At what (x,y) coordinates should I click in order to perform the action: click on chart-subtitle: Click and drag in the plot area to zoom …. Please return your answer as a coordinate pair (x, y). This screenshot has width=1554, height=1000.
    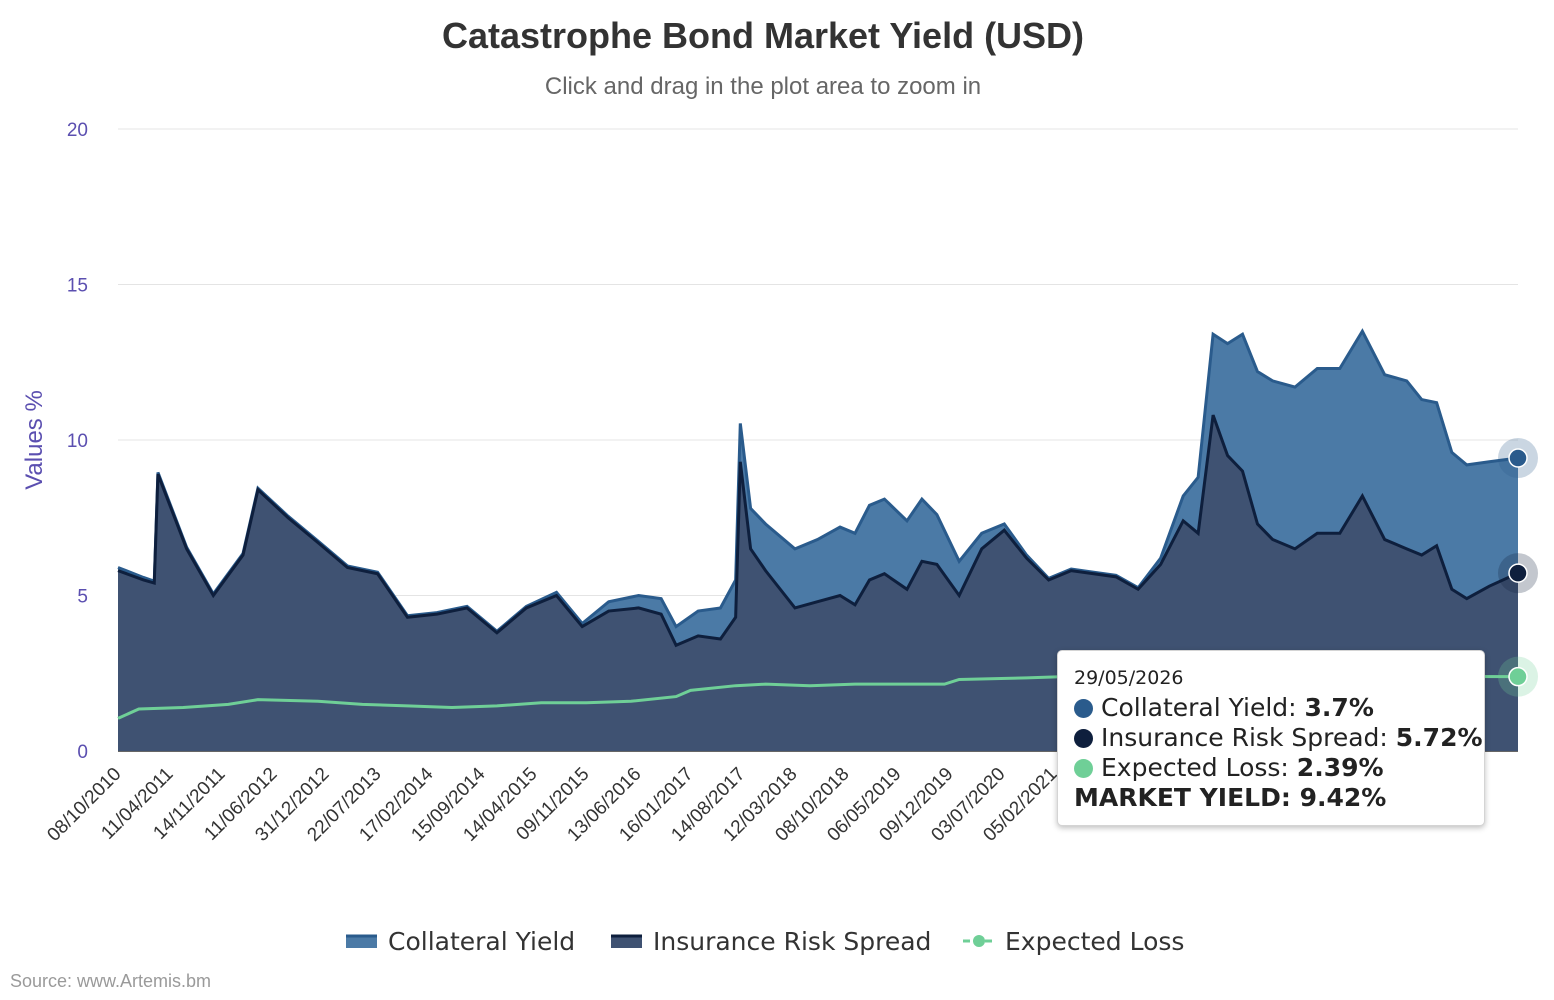
    Looking at the image, I should click on (763, 86).